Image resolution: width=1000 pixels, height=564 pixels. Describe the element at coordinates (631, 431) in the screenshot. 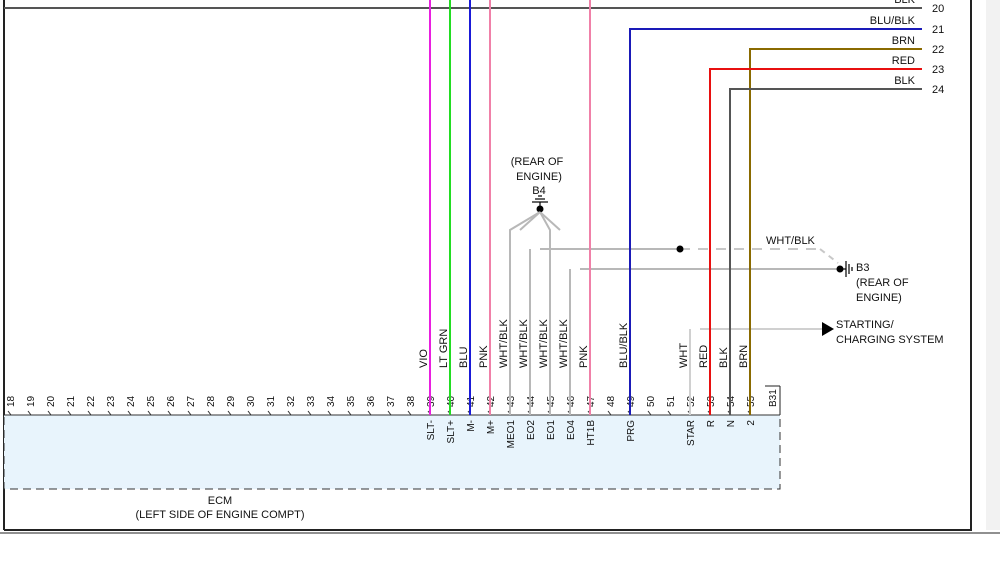

I see `ecm-signal-label: PRG` at that location.